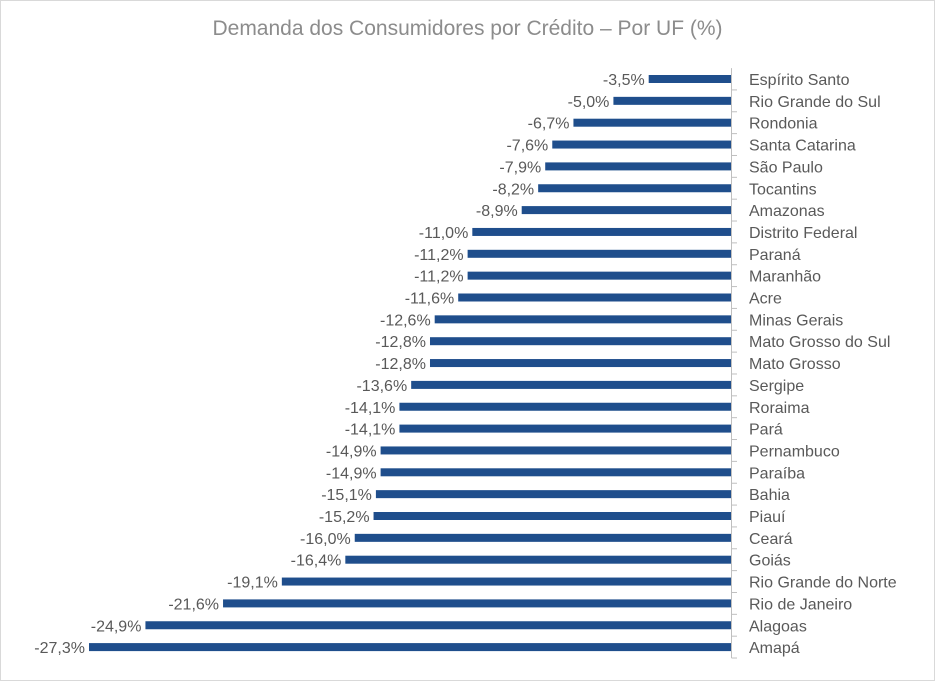  What do you see at coordinates (325, 539) in the screenshot?
I see `data-label: -16,0%` at bounding box center [325, 539].